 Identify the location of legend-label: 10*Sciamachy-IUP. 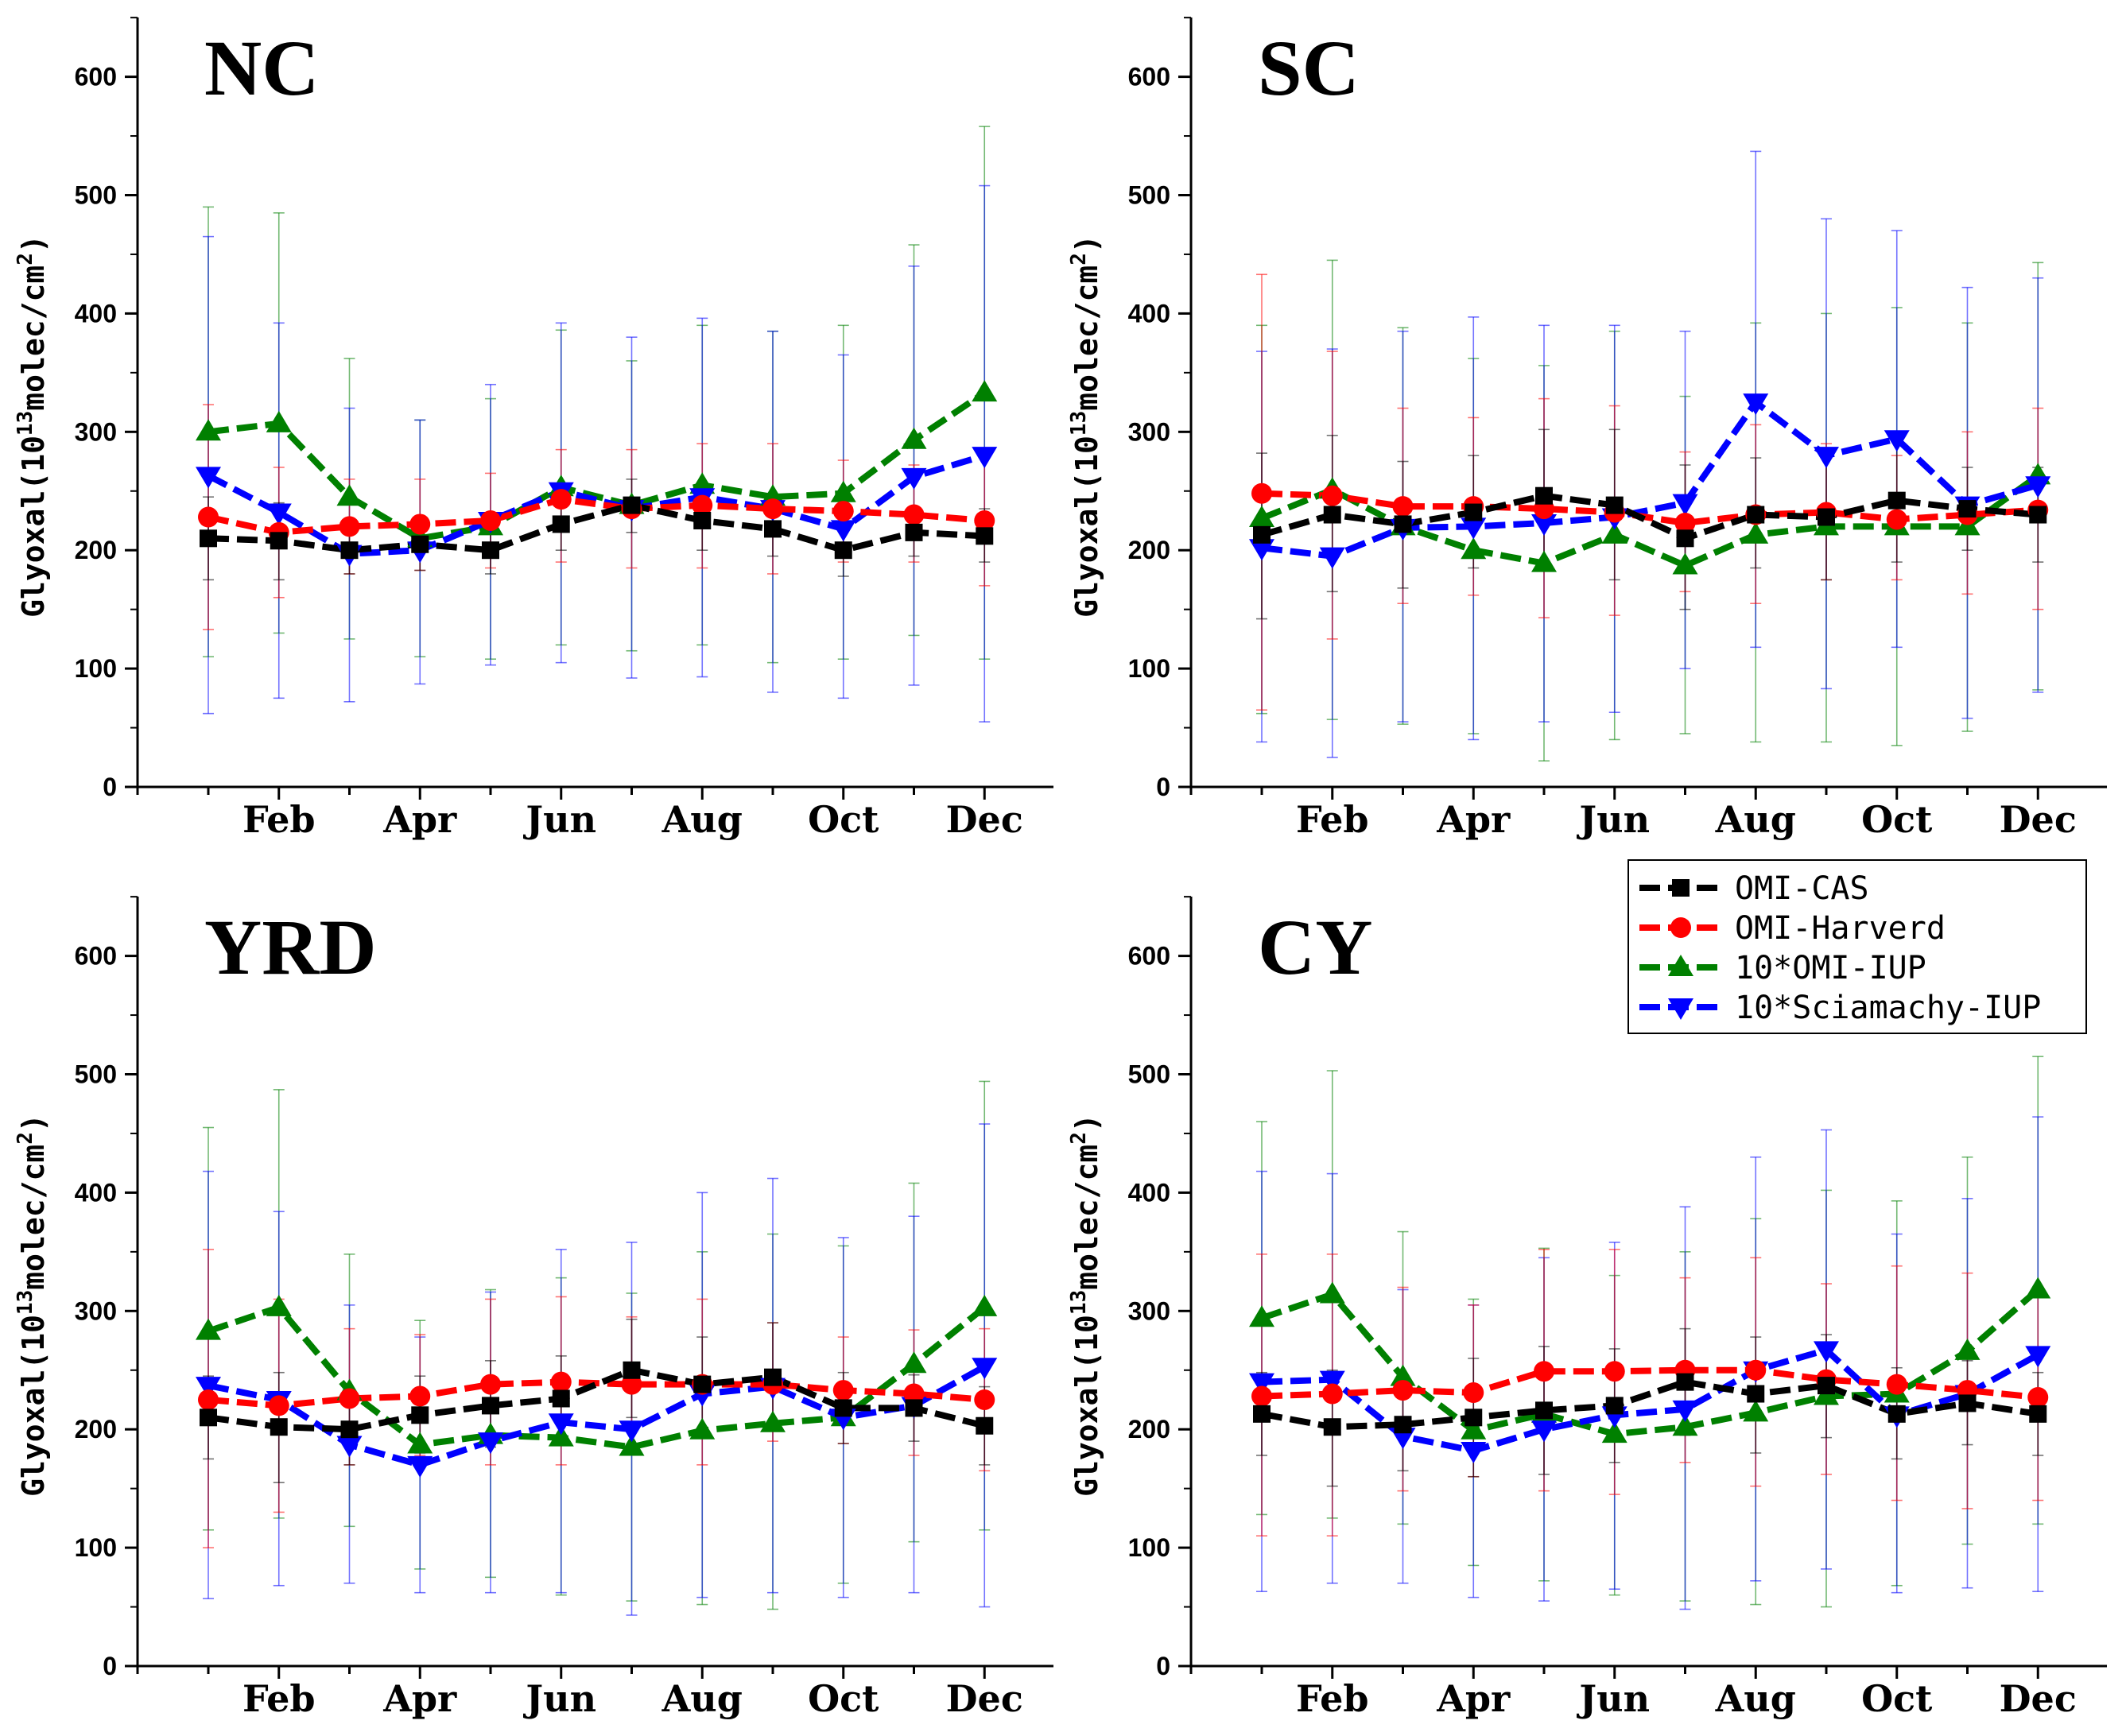
(1888, 1008).